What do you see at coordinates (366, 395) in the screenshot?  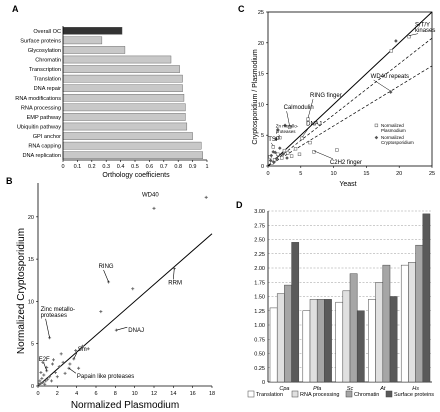 I see `panel-d-legend-label: Chromatin` at bounding box center [366, 395].